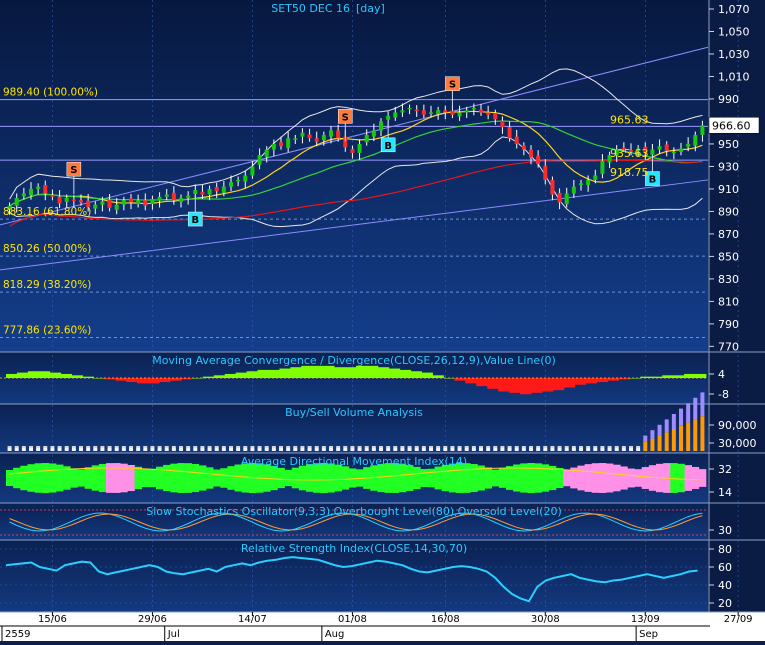  Describe the element at coordinates (728, 189) in the screenshot. I see `y-tick-label: 910` at that location.